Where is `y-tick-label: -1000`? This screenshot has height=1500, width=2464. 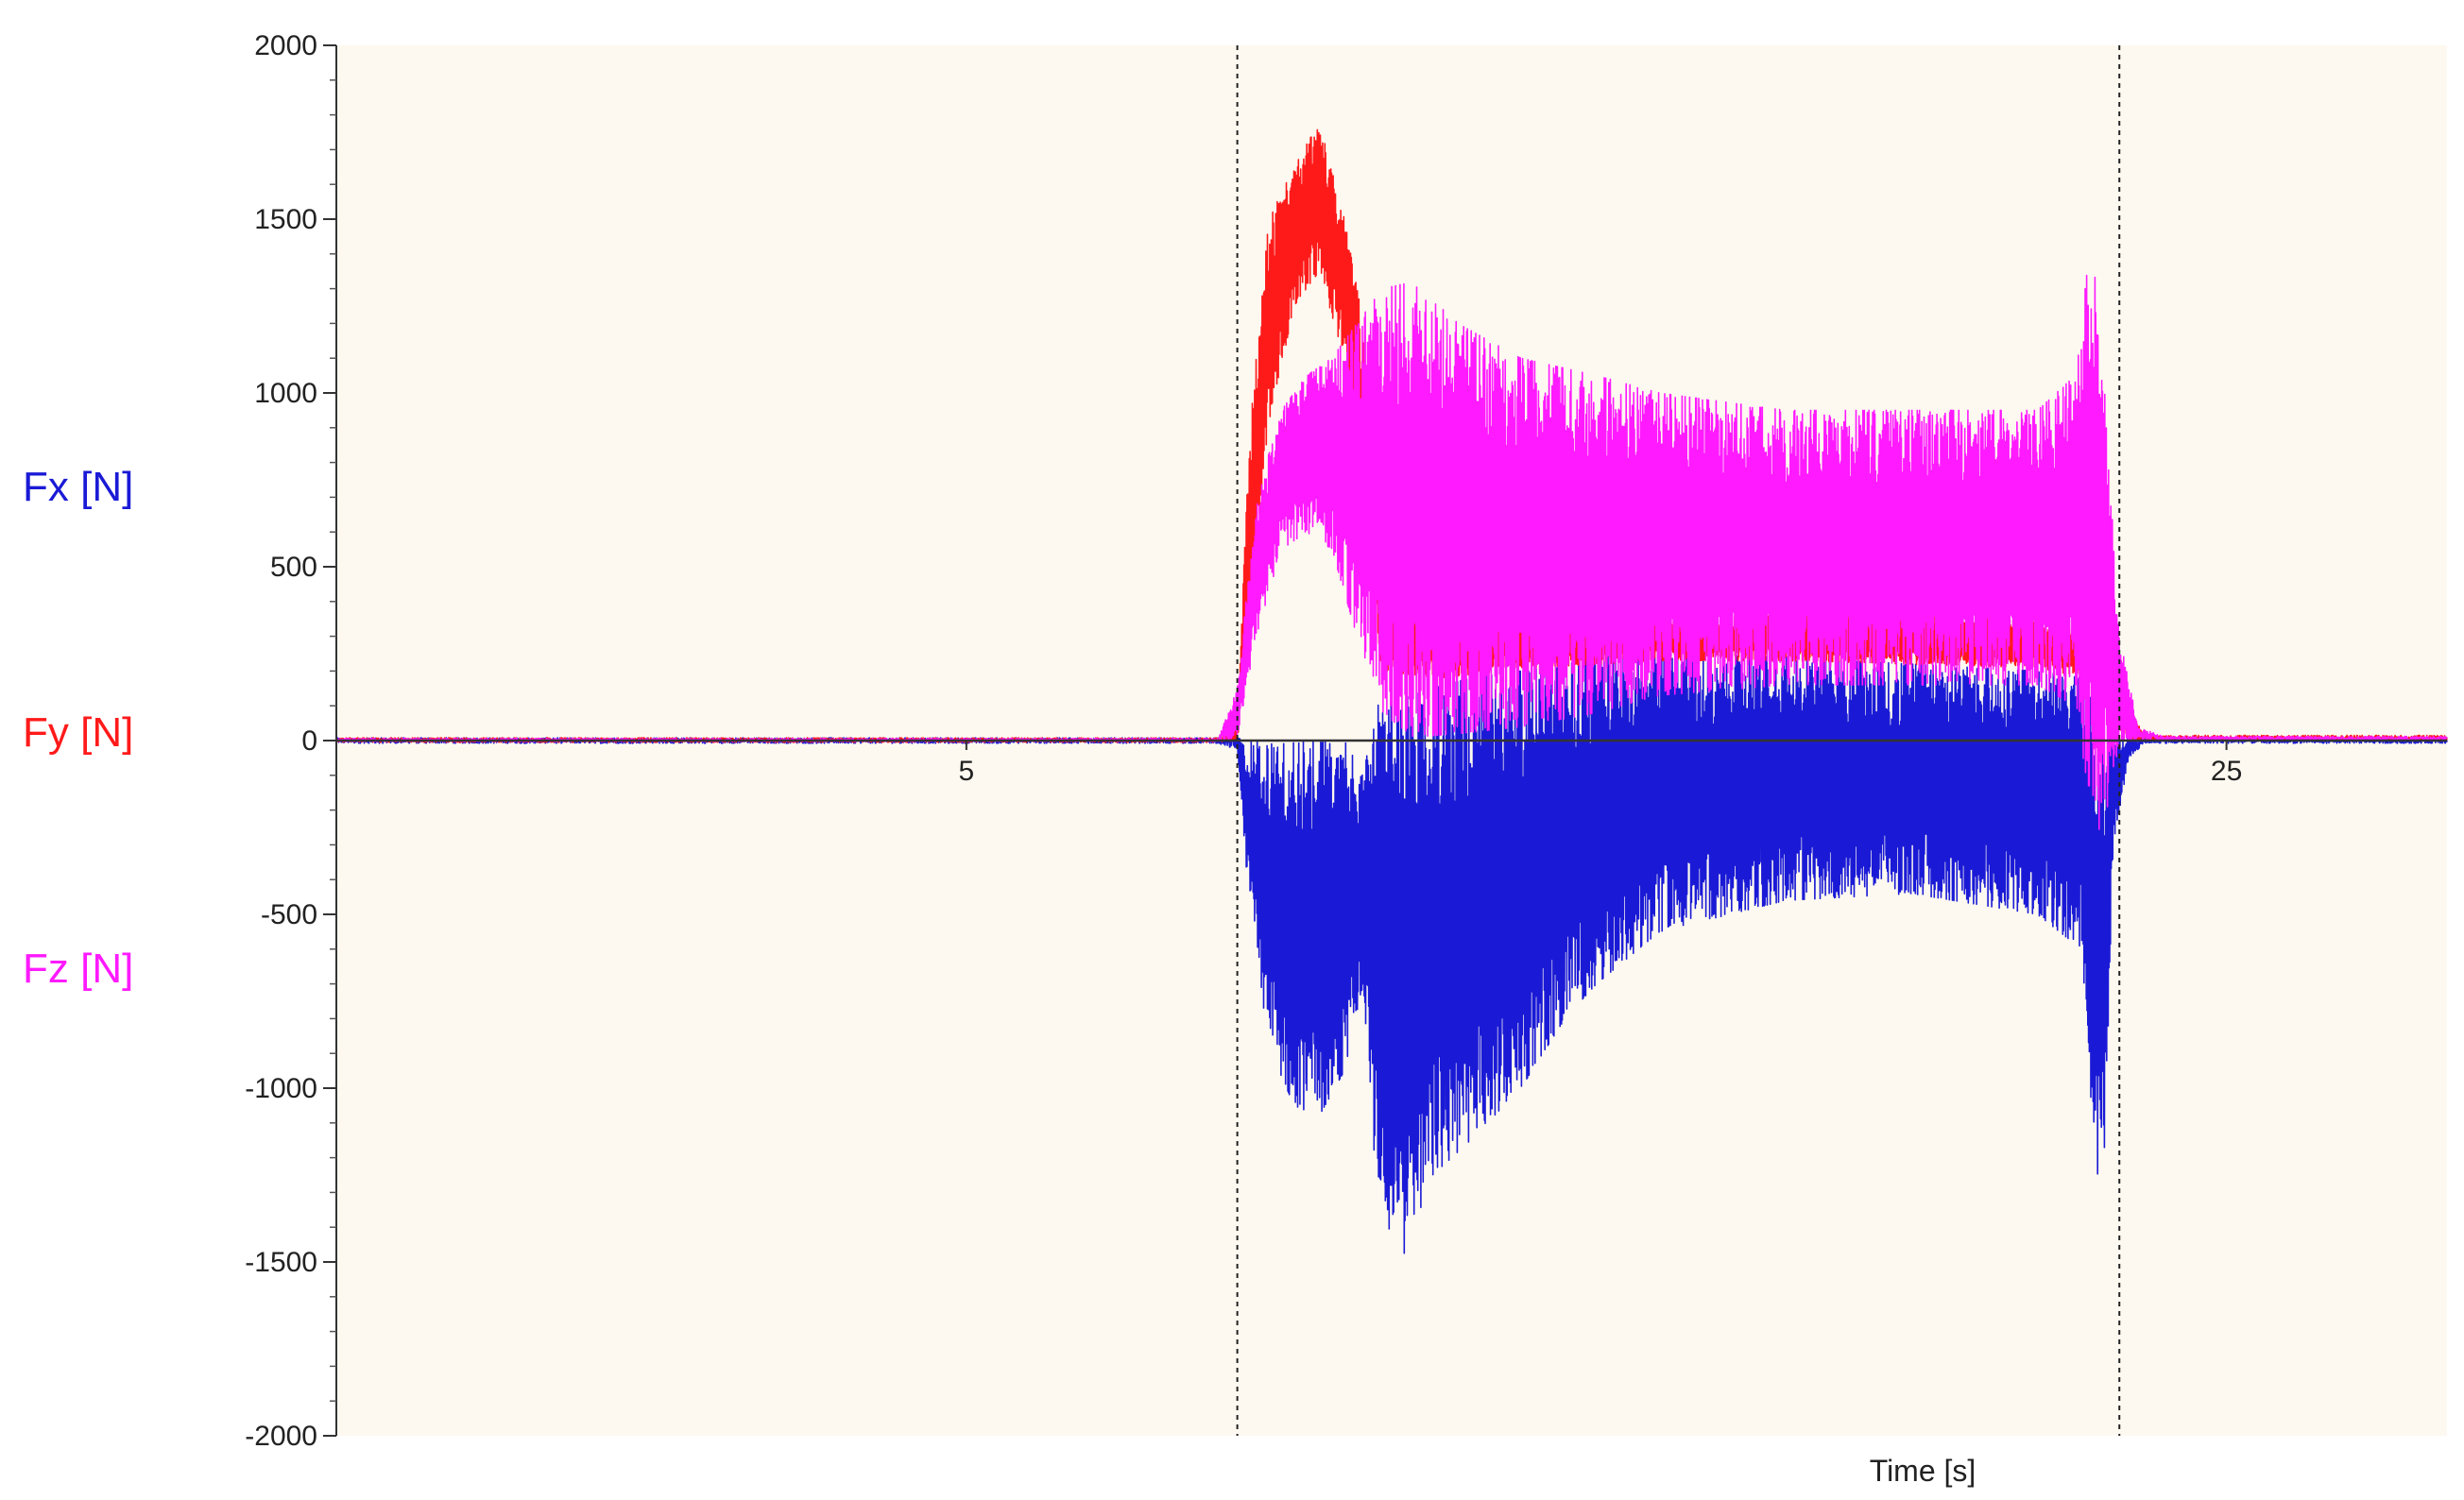
y-tick-label: -1000 is located at coordinates (281, 1089).